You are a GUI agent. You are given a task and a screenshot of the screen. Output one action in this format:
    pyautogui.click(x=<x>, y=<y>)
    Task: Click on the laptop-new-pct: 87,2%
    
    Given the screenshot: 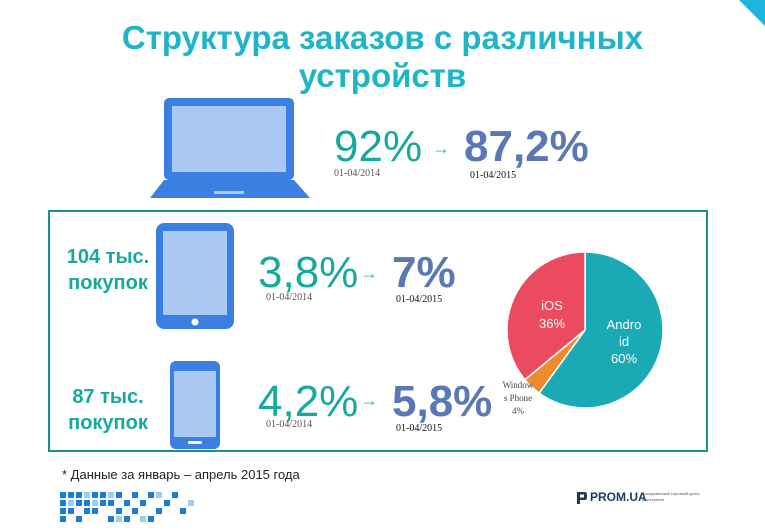 What is the action you would take?
    pyautogui.click(x=526, y=146)
    